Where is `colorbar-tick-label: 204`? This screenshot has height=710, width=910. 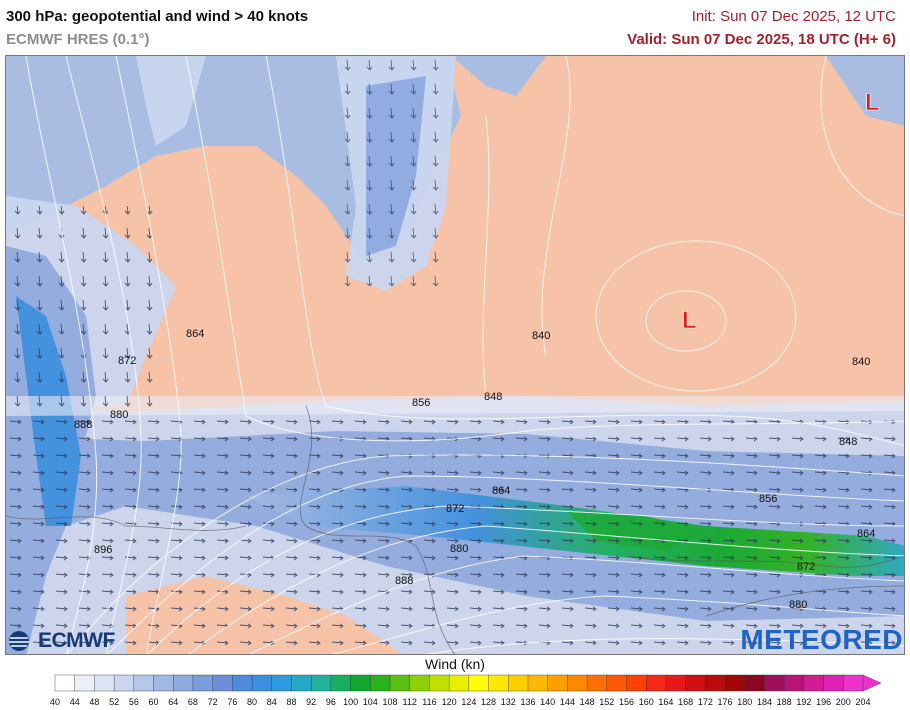 colorbar-tick-label: 204 is located at coordinates (863, 702).